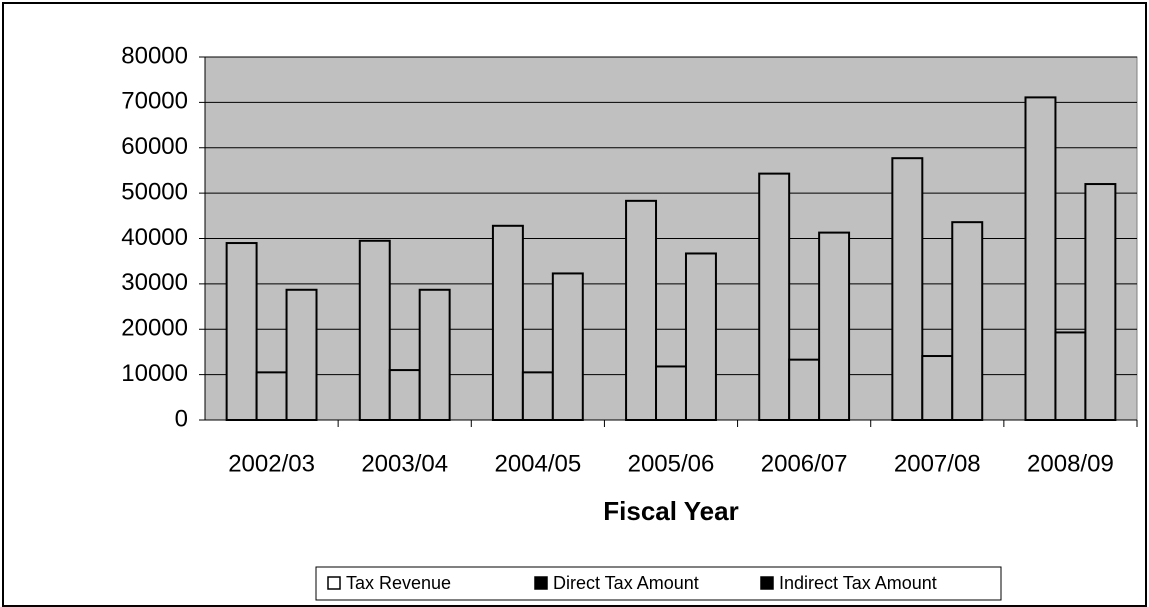 The height and width of the screenshot is (607, 1149). What do you see at coordinates (670, 511) in the screenshot?
I see `x-axis-title: Fiscal Year` at bounding box center [670, 511].